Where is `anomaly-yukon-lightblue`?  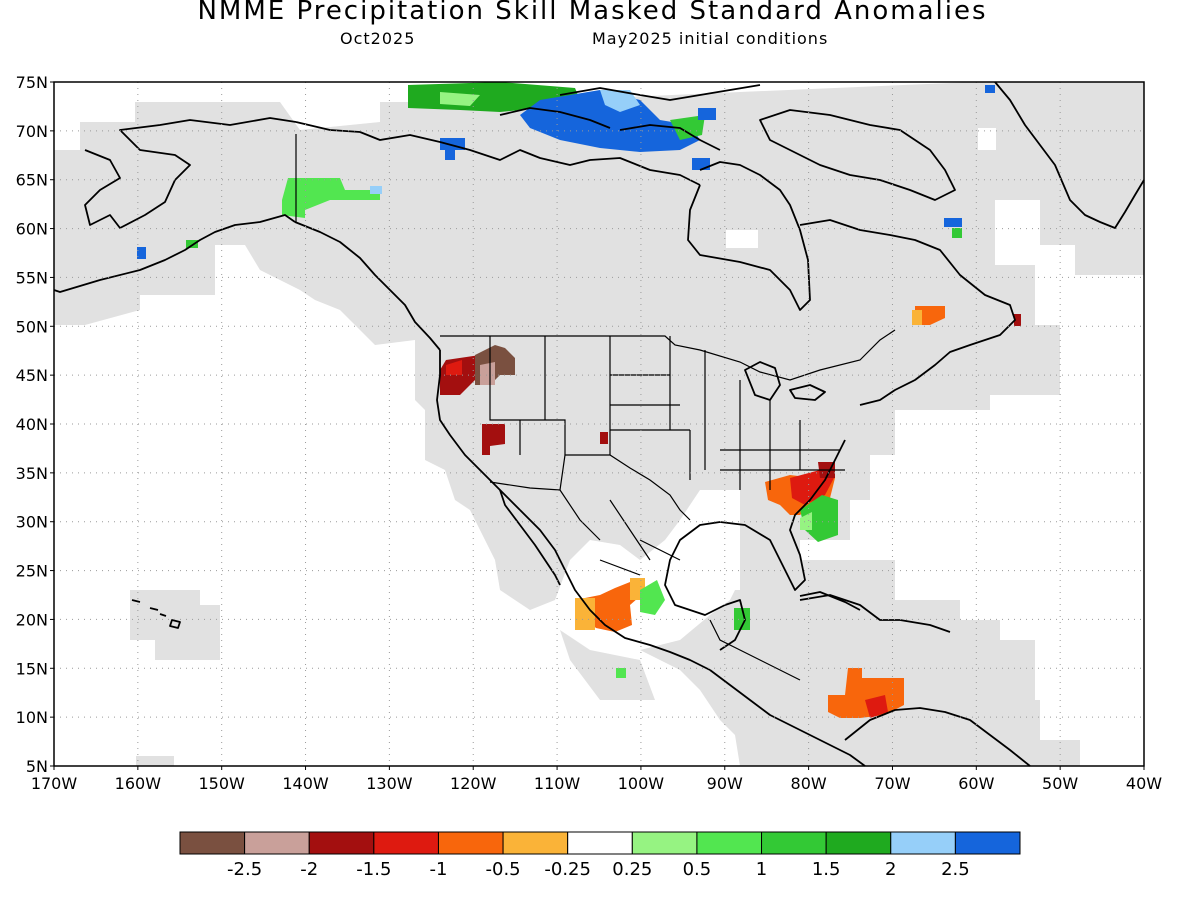
anomaly-yukon-lightblue is located at coordinates (376, 190).